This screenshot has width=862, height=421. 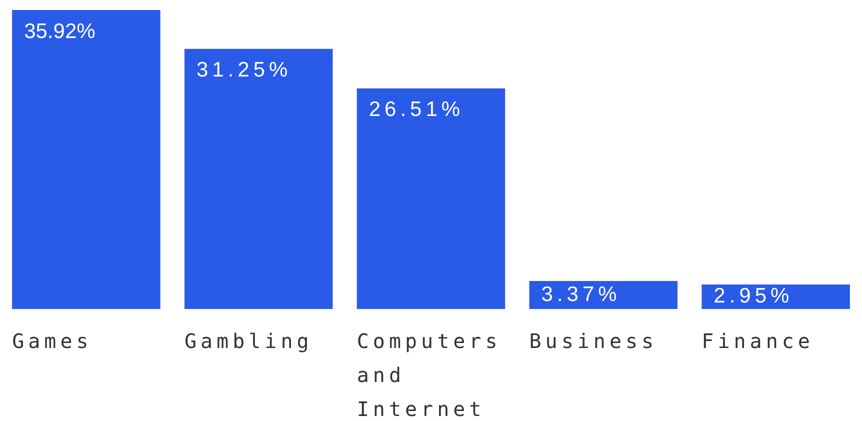 What do you see at coordinates (593, 341) in the screenshot?
I see `x-tick-label: Business` at bounding box center [593, 341].